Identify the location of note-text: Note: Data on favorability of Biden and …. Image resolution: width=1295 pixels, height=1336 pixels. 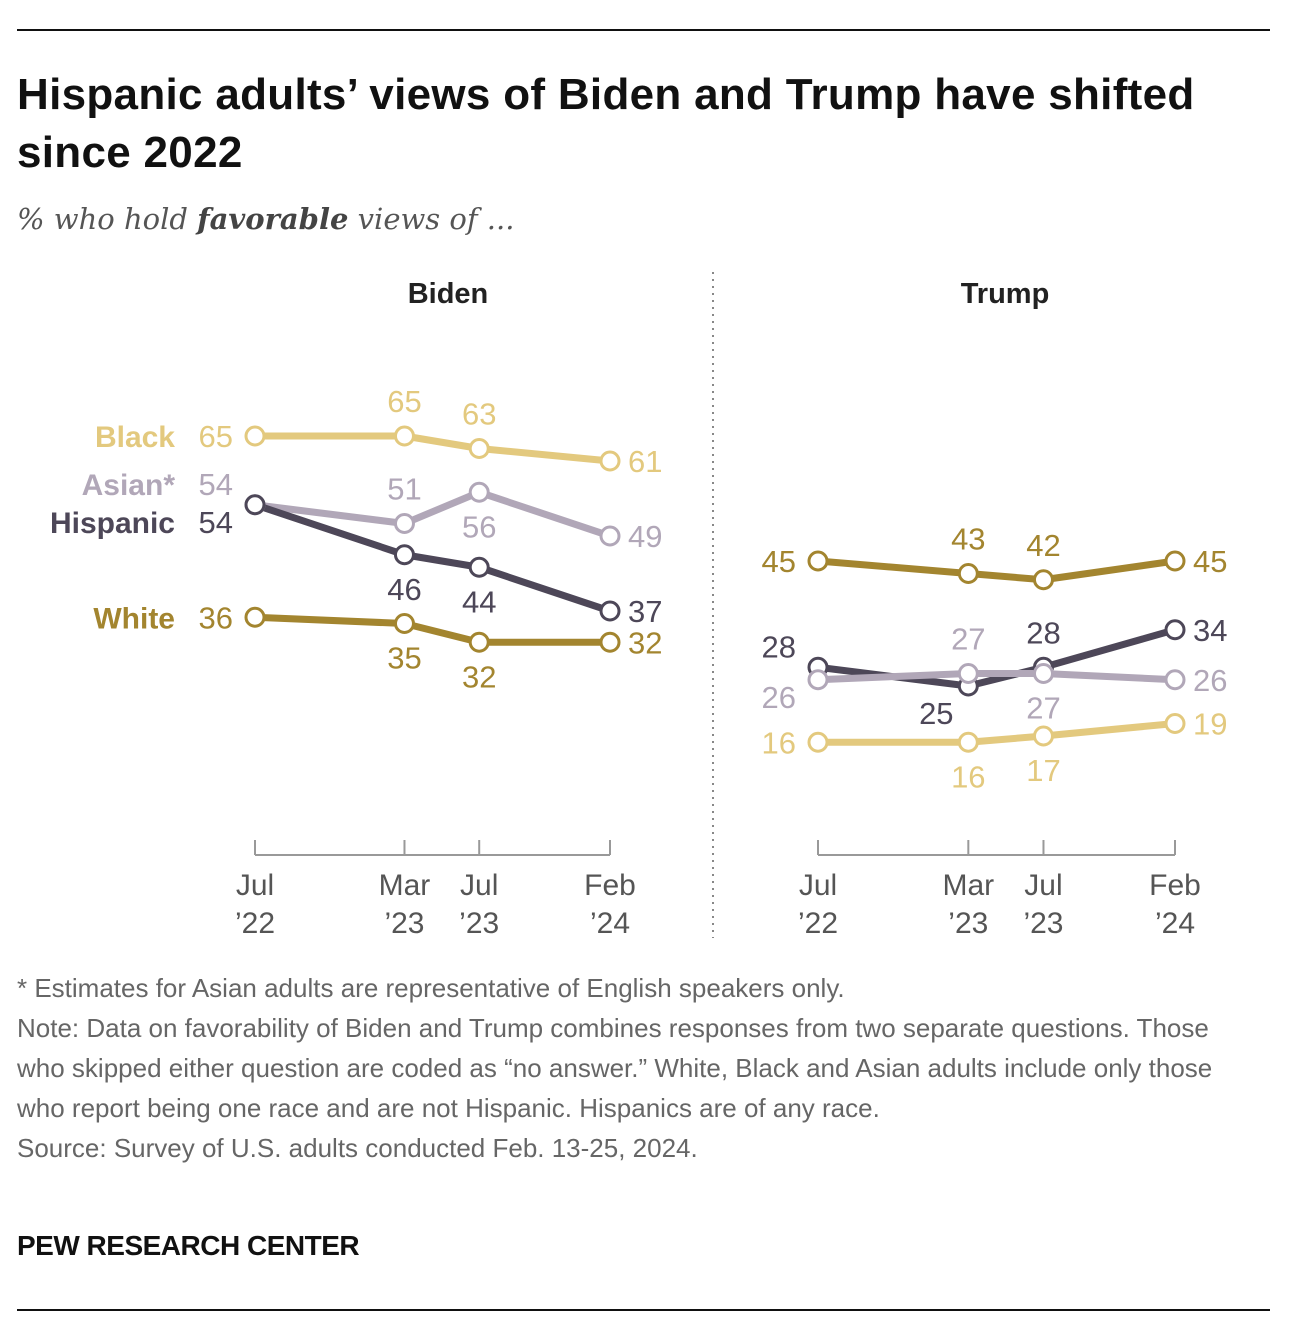
(615, 1068).